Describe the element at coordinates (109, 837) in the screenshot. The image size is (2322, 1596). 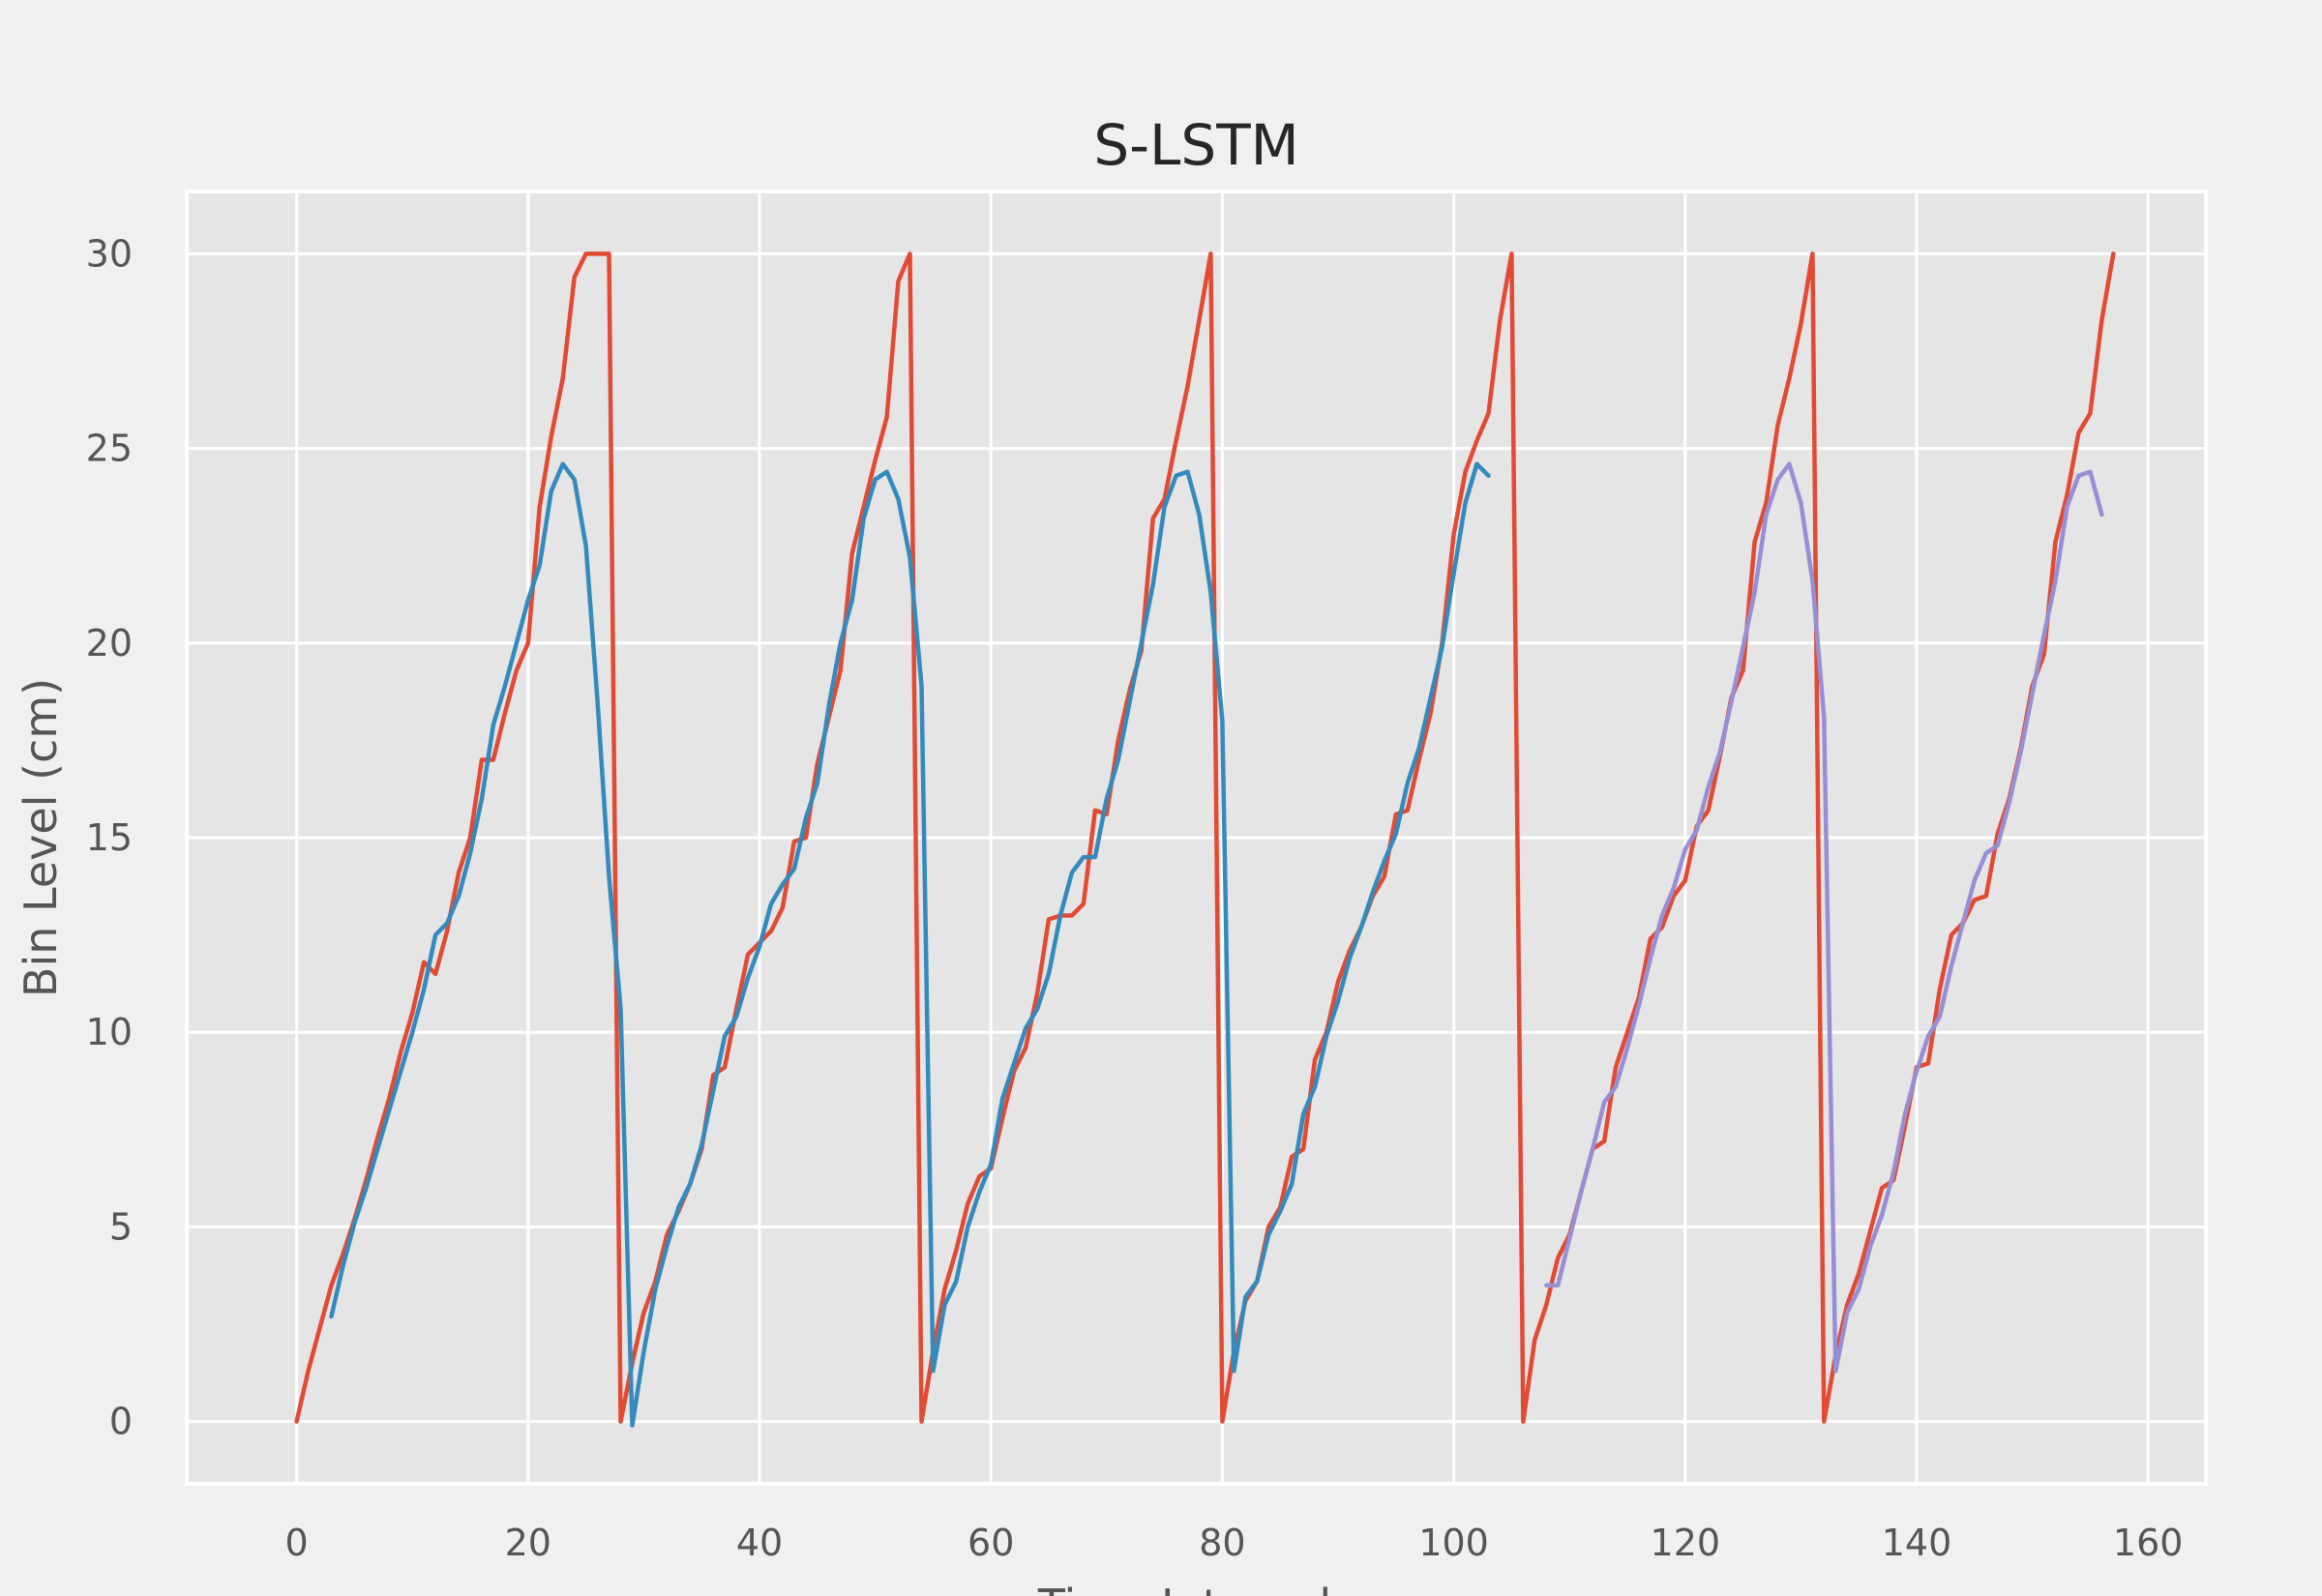
I see `y-tick-label-3: 15` at that location.